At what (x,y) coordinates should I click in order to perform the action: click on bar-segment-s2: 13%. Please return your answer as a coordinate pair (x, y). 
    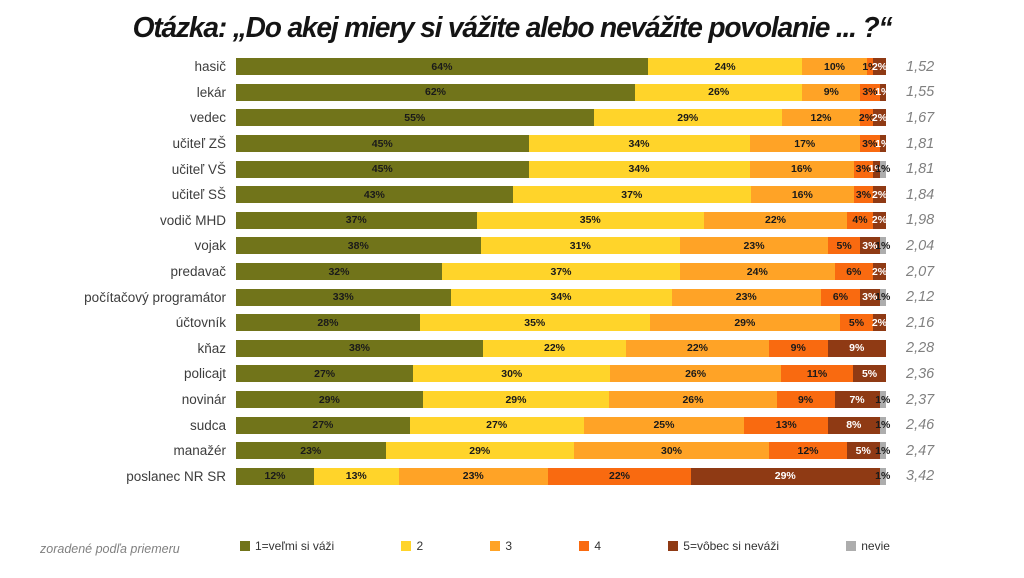
    Looking at the image, I should click on (356, 476).